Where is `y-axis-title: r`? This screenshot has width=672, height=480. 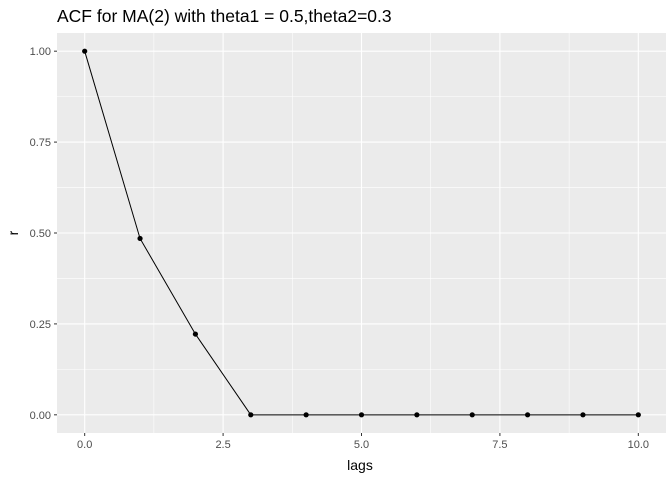 y-axis-title: r is located at coordinates (13, 232).